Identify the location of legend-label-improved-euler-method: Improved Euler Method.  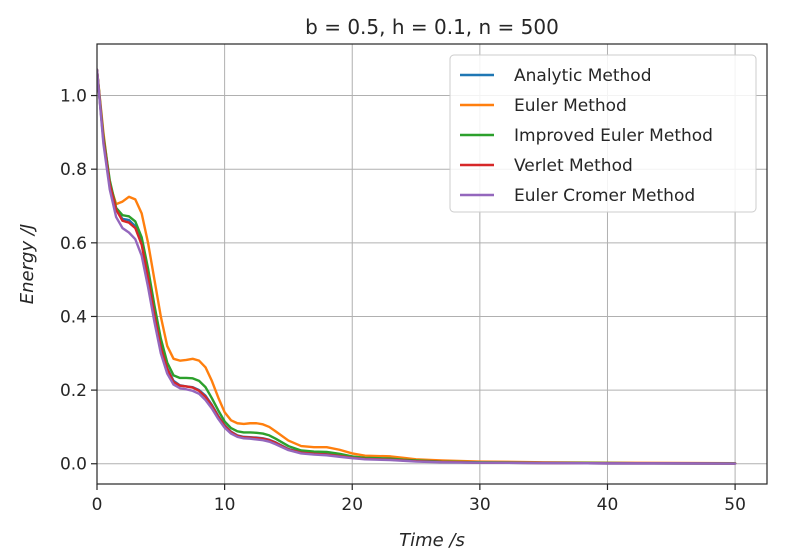
(613, 136).